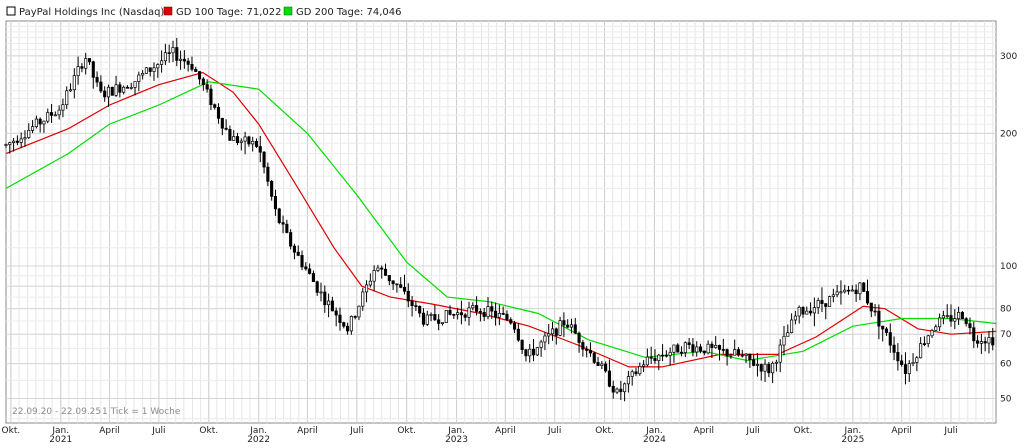 Image resolution: width=1024 pixels, height=448 pixels. Describe the element at coordinates (1006, 365) in the screenshot. I see `y-tick-label: 60` at that location.